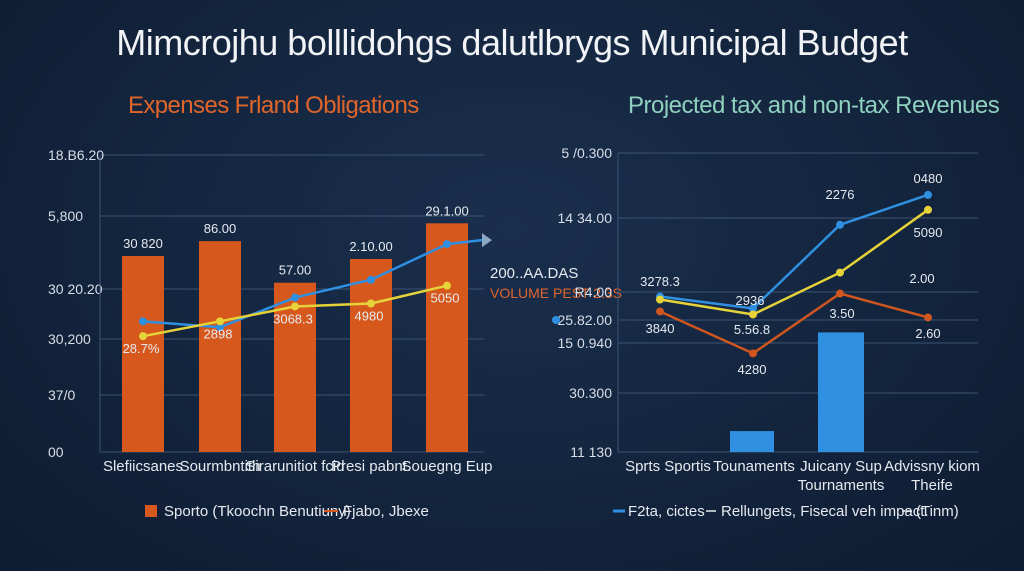 This screenshot has height=571, width=1024. I want to click on right-y-tick-label: 15 0.940, so click(585, 343).